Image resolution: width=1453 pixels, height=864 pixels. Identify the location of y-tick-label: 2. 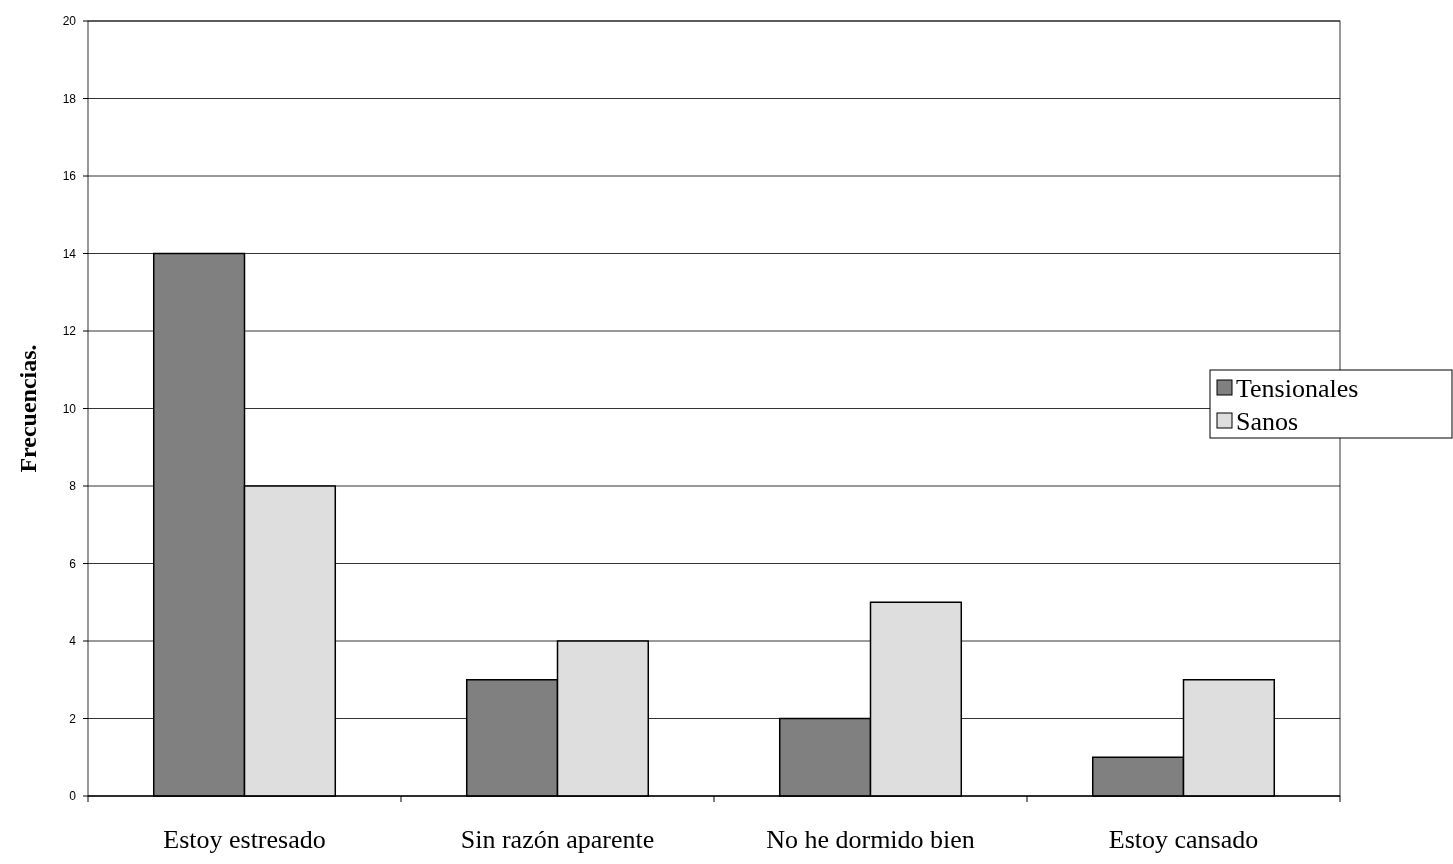
(73, 718).